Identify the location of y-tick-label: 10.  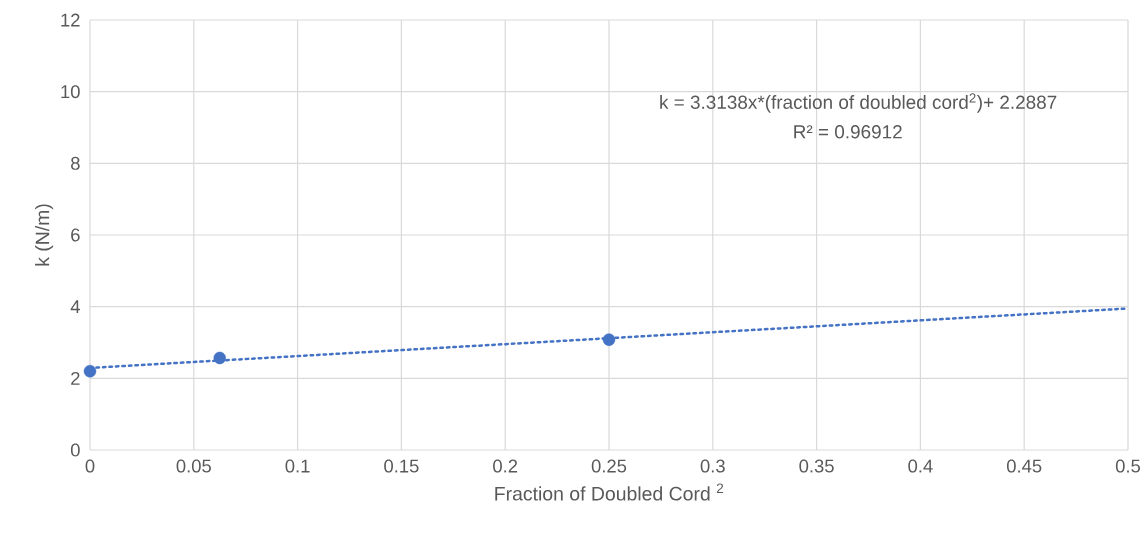
(70, 92).